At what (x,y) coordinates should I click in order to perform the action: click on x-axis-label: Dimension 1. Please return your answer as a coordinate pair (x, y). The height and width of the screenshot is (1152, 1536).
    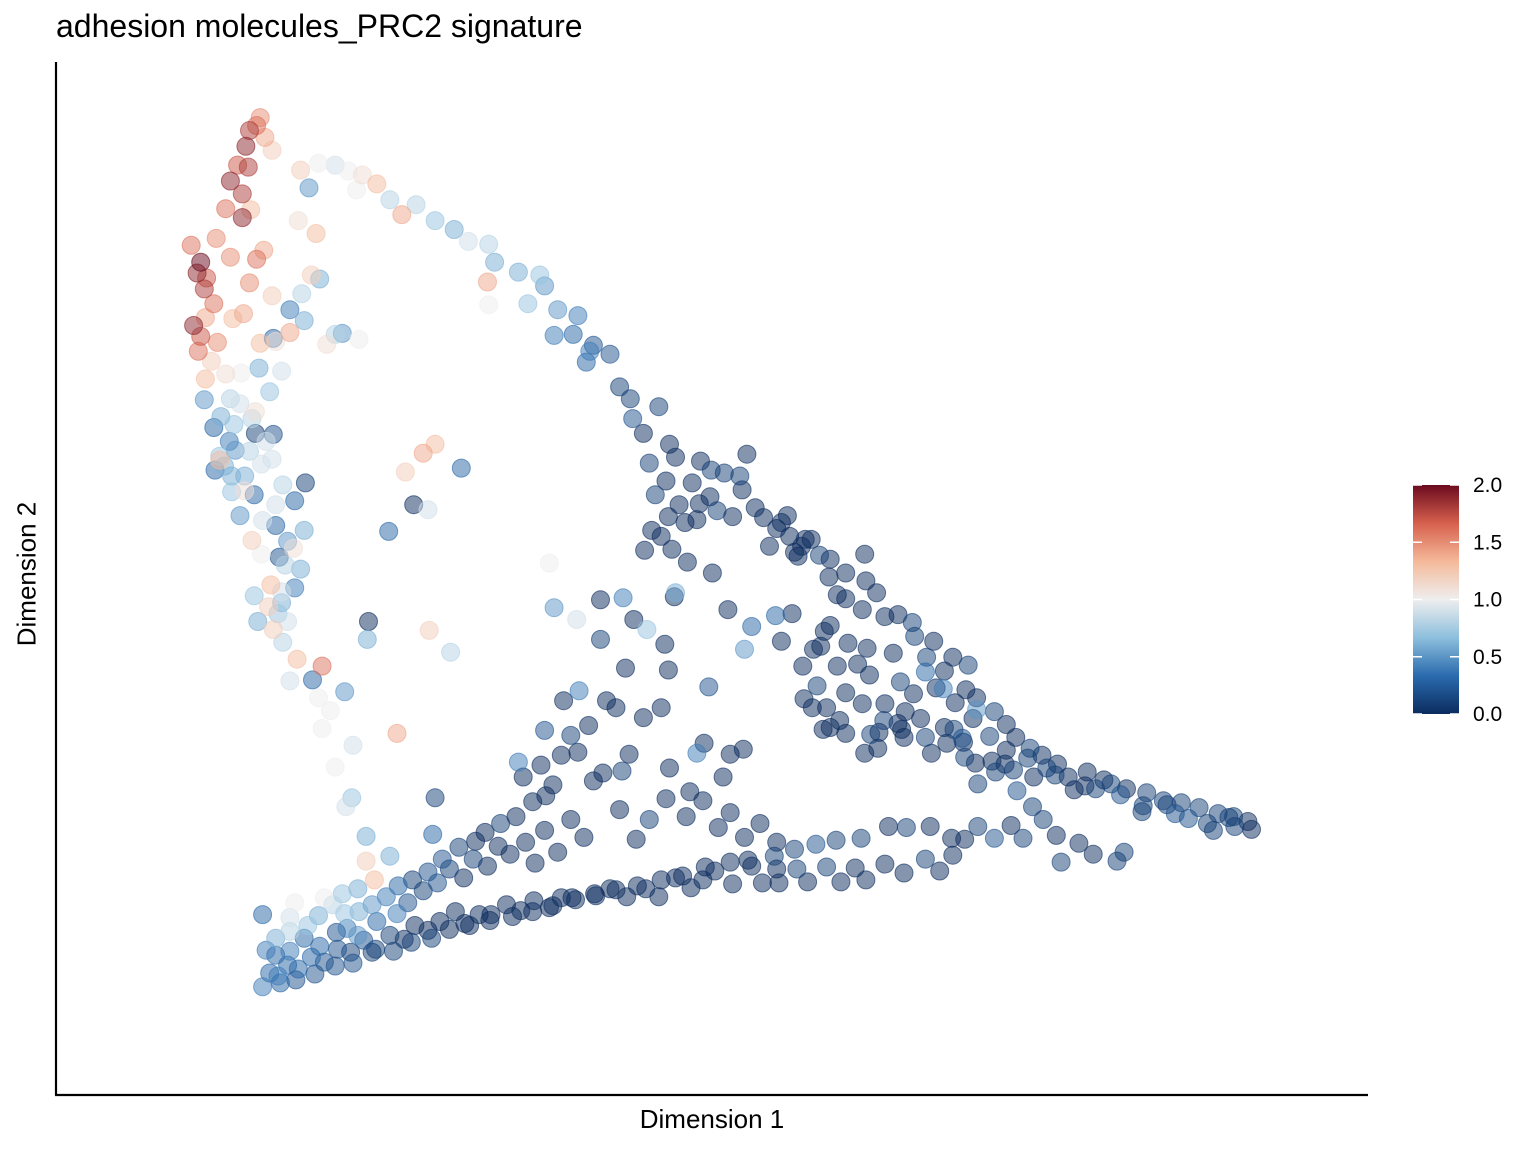
    Looking at the image, I should click on (712, 1119).